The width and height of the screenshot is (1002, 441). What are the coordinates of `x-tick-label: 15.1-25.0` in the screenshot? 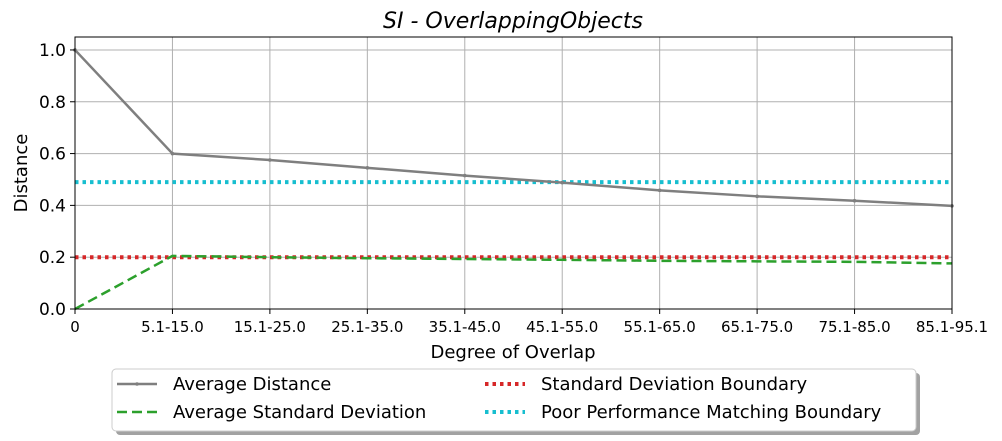 It's located at (270, 327).